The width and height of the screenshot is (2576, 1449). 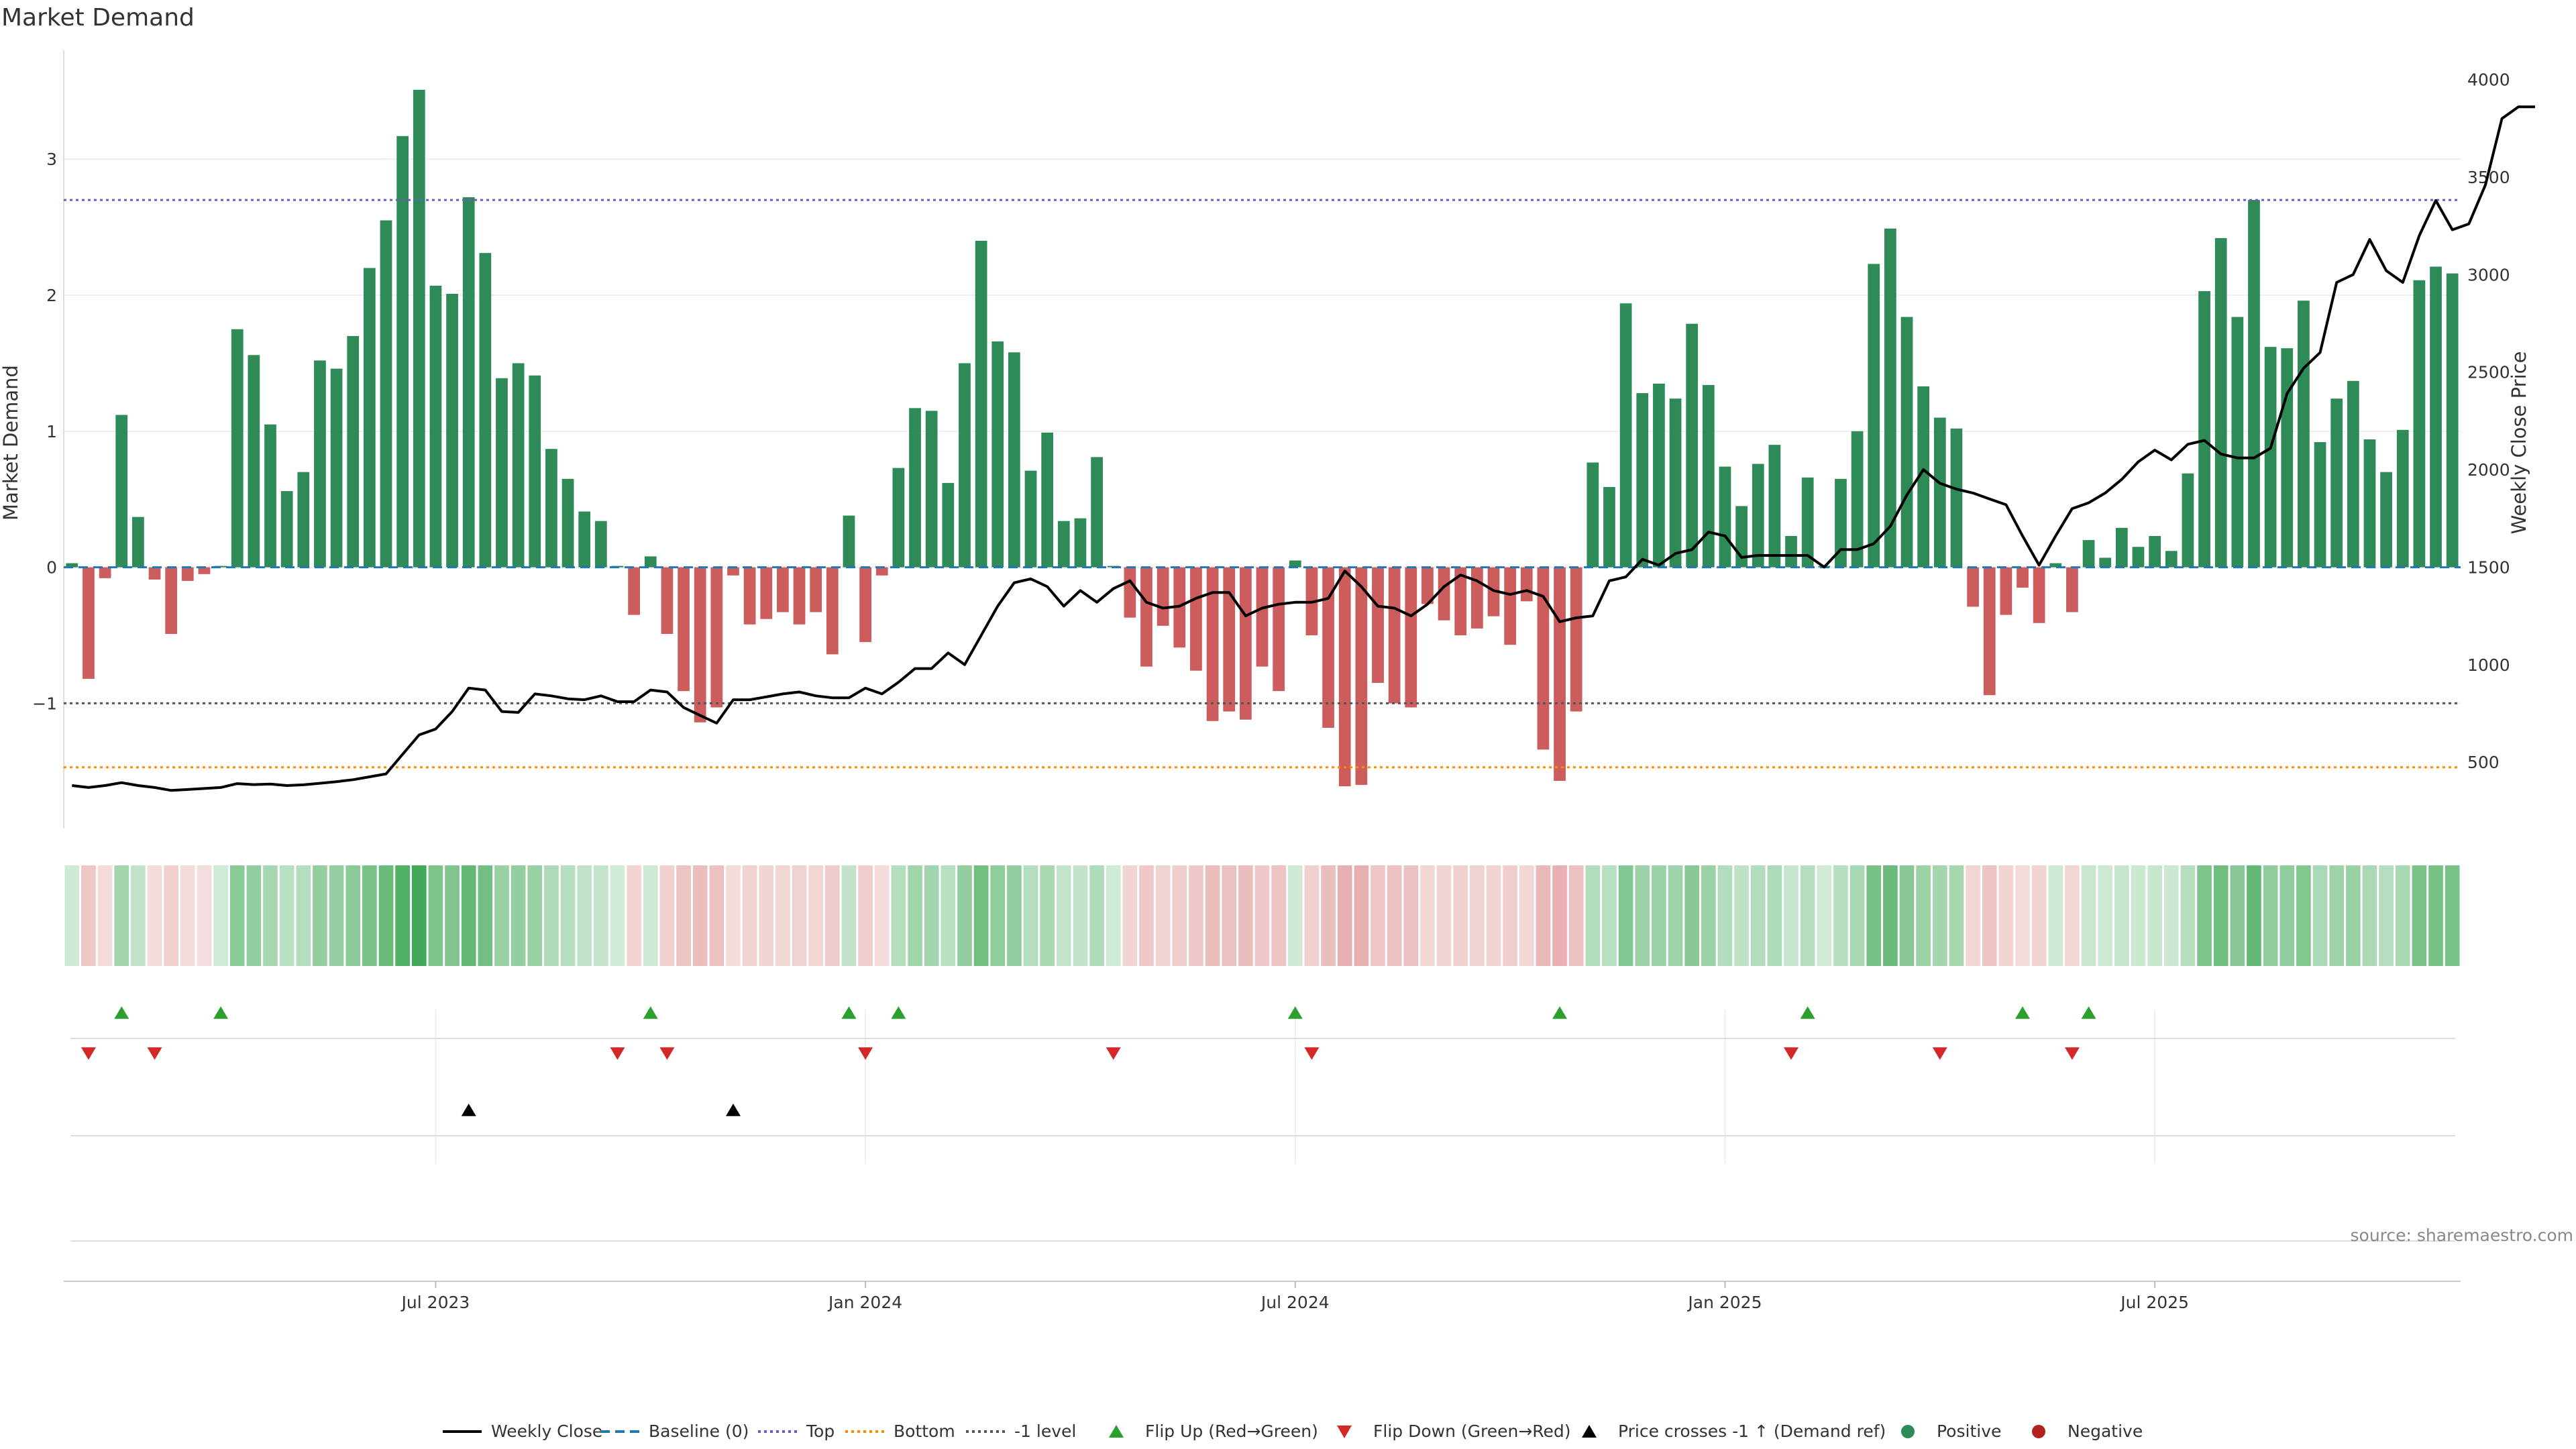 I want to click on y2-tick-label: 4000, so click(x=2488, y=80).